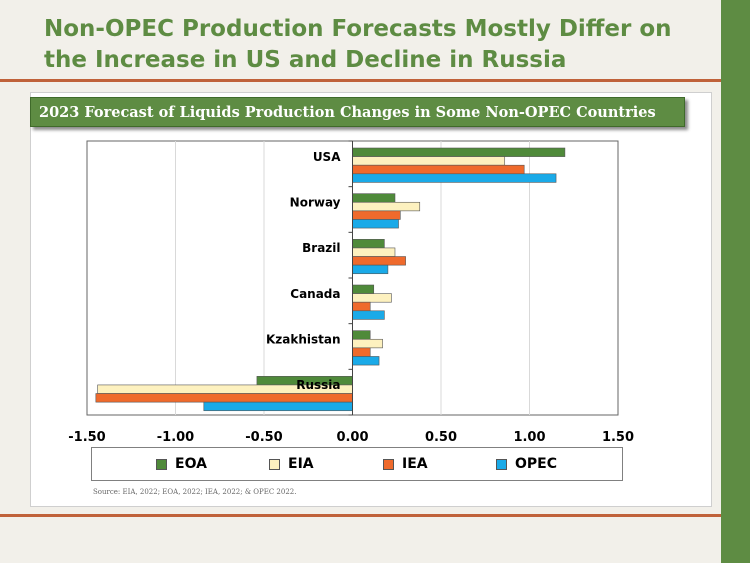 The height and width of the screenshot is (563, 750). What do you see at coordinates (360, 515) in the screenshot?
I see `bottom-divider` at bounding box center [360, 515].